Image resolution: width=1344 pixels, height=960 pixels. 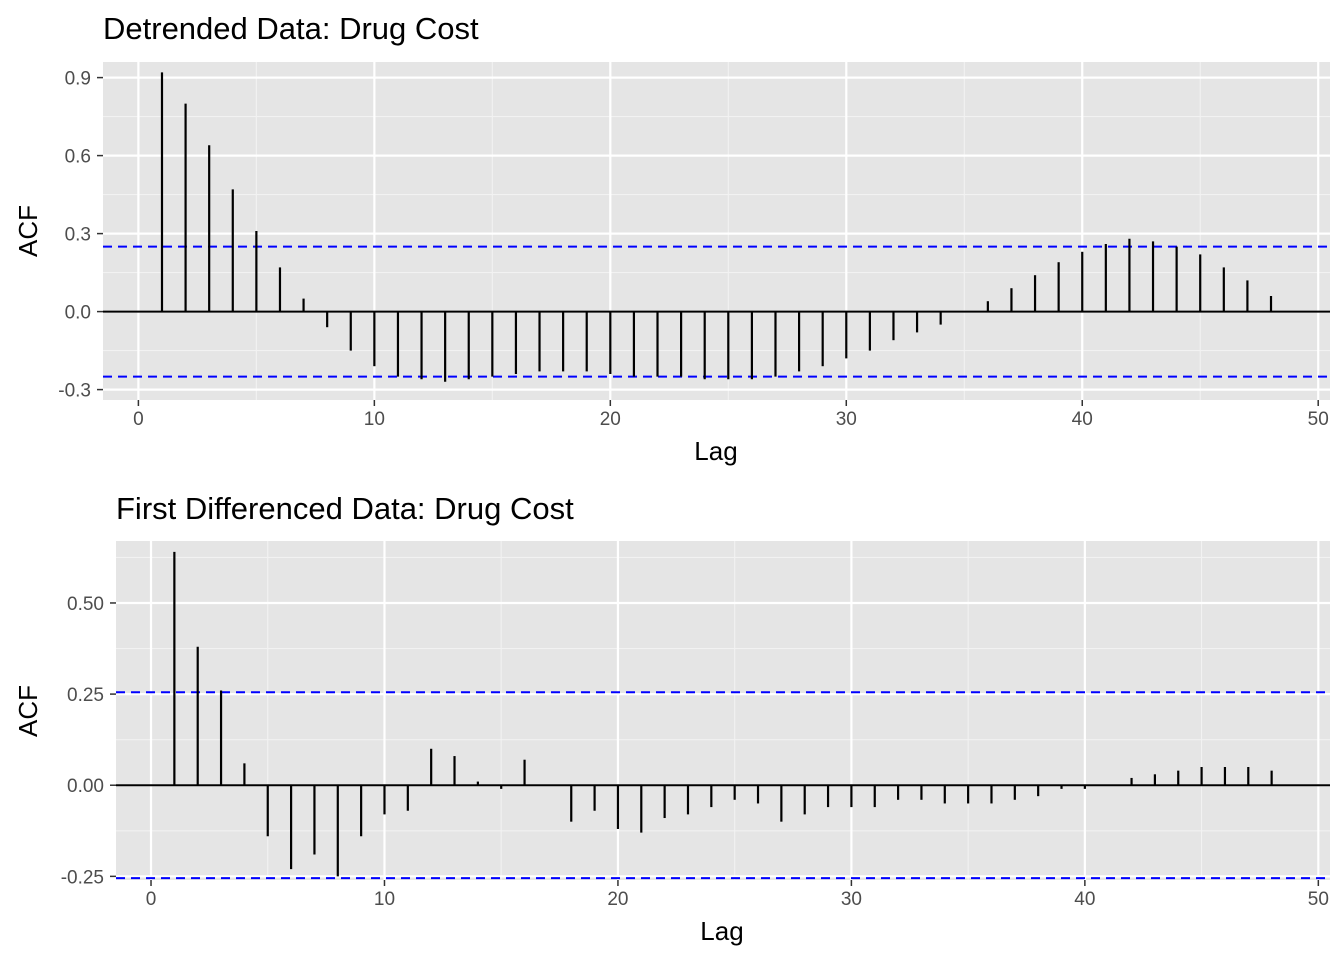 I want to click on y-tick-label: 0.00, so click(x=85, y=786).